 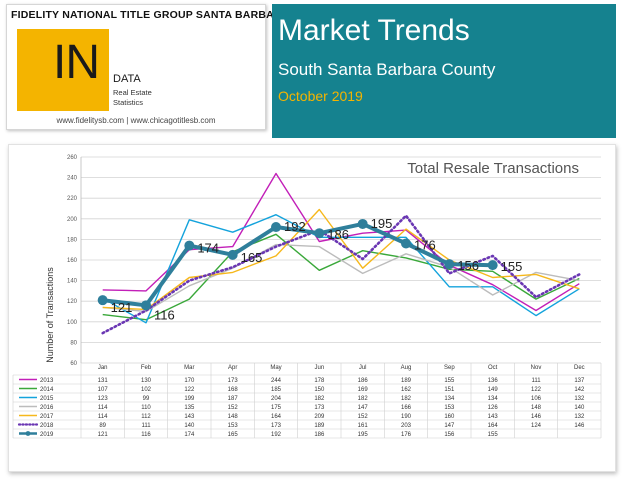 I want to click on legend-marker, so click(x=28, y=433).